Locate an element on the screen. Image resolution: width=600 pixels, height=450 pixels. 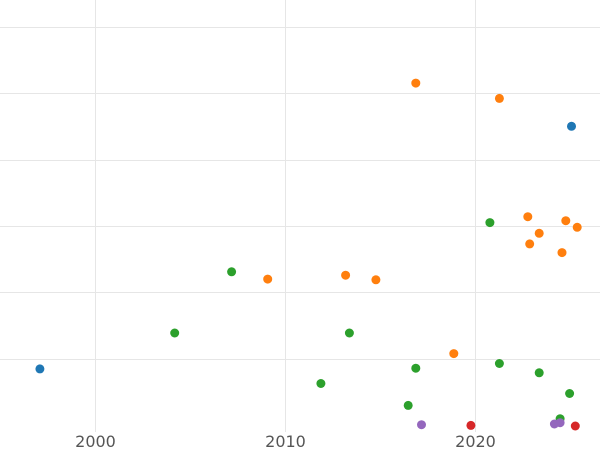
x-tick-label-0: 2000 is located at coordinates (95, 441).